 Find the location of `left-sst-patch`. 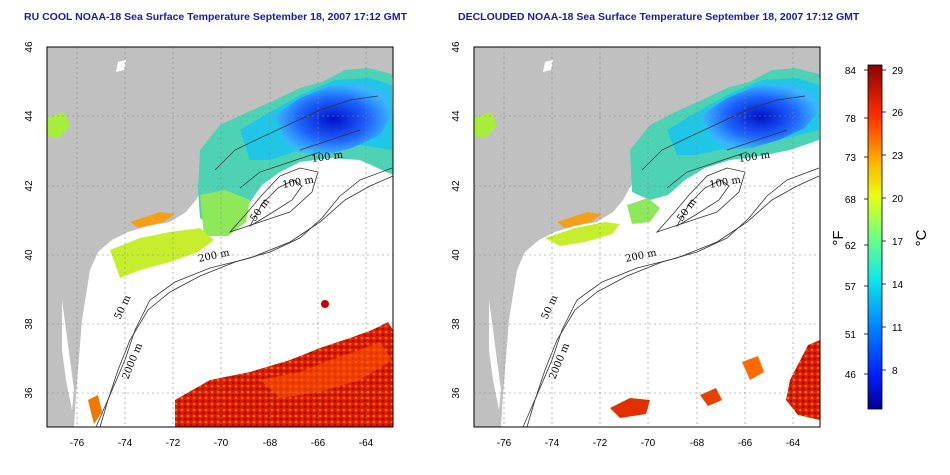

left-sst-patch is located at coordinates (325, 304).